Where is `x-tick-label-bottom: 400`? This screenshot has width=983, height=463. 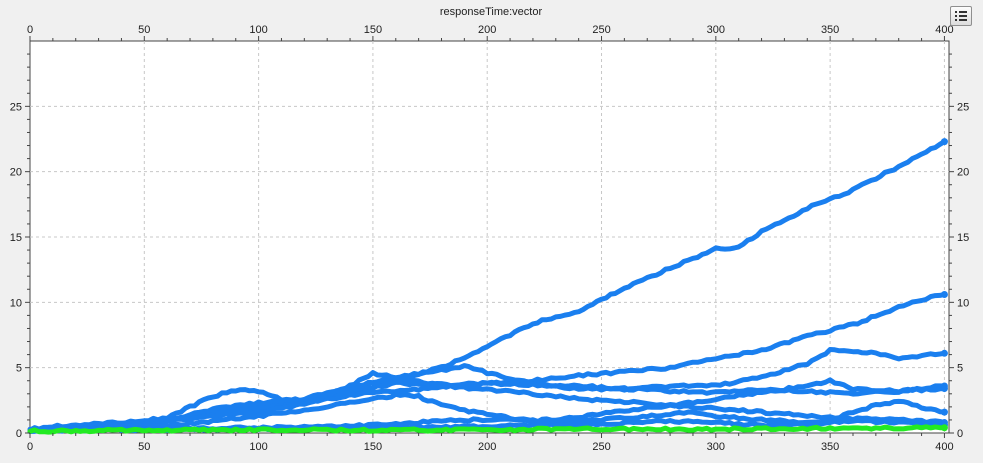 x-tick-label-bottom: 400 is located at coordinates (944, 447).